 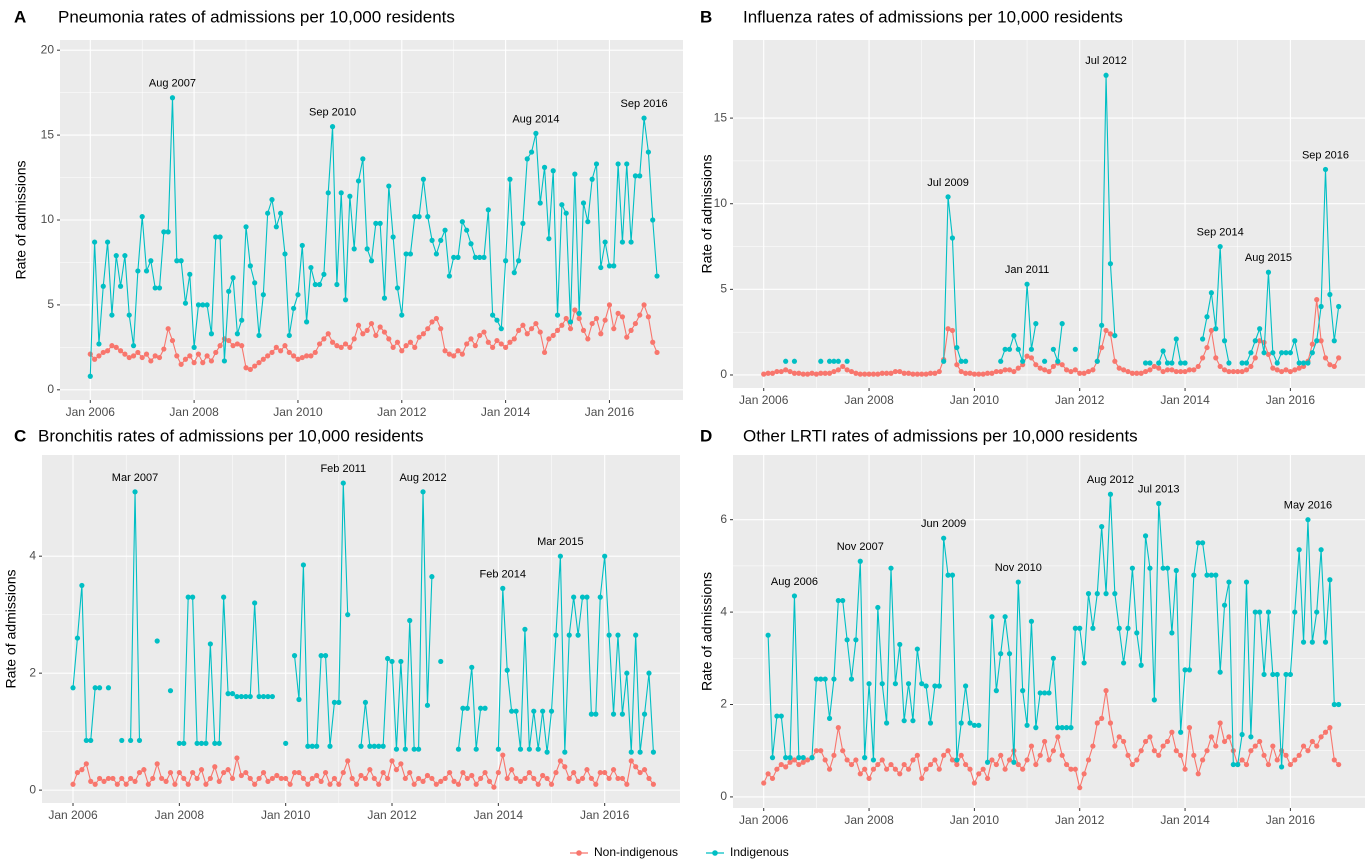 What do you see at coordinates (180, 815) in the screenshot?
I see `x-tick-label: Jan 2008` at bounding box center [180, 815].